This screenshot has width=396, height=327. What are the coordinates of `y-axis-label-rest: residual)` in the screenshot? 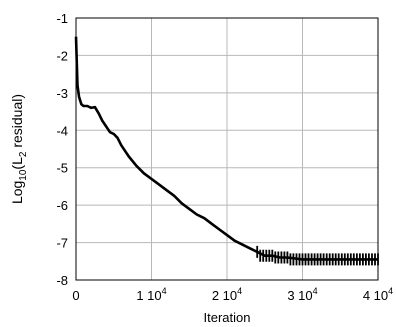 It's located at (17, 123).